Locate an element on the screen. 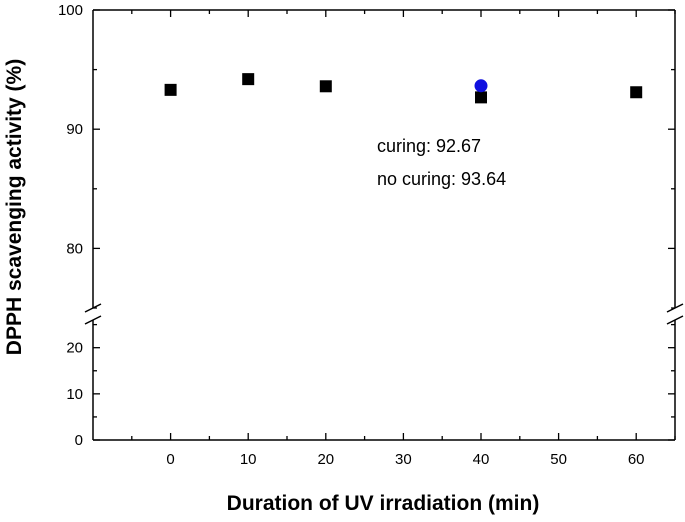 The height and width of the screenshot is (522, 685). annotation-no-curing: no curing: 93.64 is located at coordinates (441, 179).